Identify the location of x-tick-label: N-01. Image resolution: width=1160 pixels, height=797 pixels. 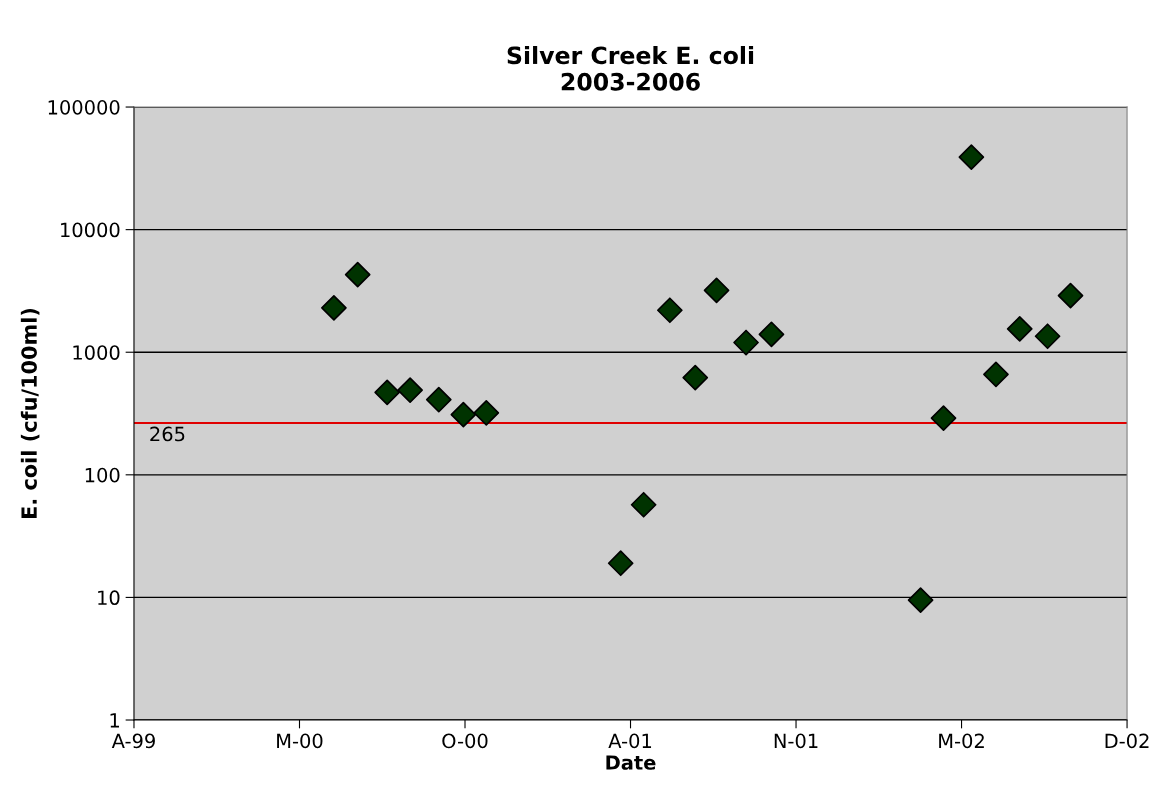
(796, 741).